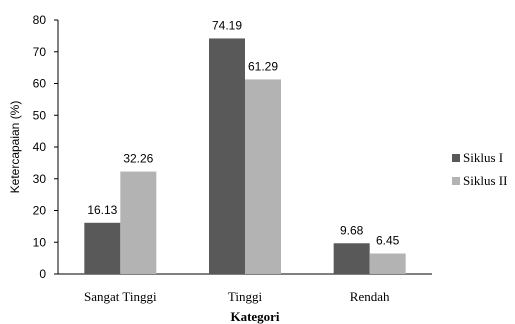 Image resolution: width=515 pixels, height=324 pixels. I want to click on y-tick-label: 80, so click(40, 20).